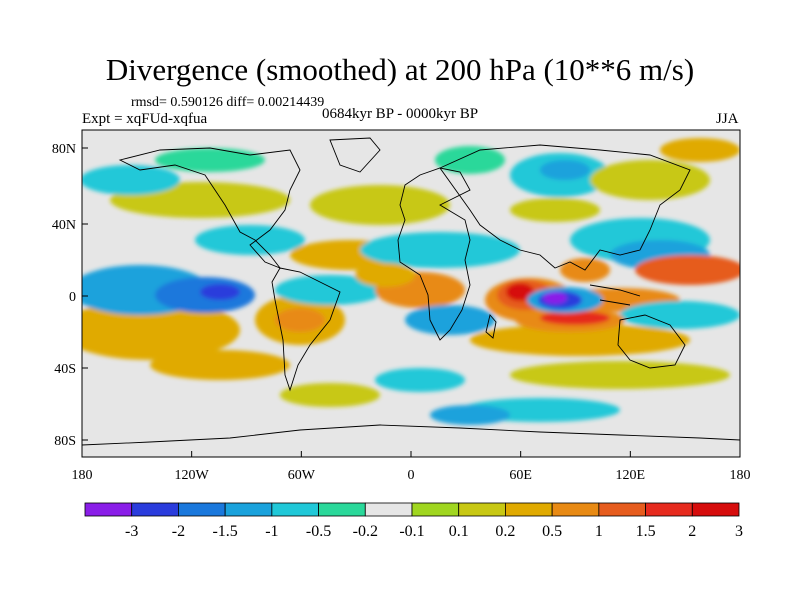 This screenshot has width=800, height=600. Describe the element at coordinates (520, 475) in the screenshot. I see `lon-tick-label: 60E` at that location.